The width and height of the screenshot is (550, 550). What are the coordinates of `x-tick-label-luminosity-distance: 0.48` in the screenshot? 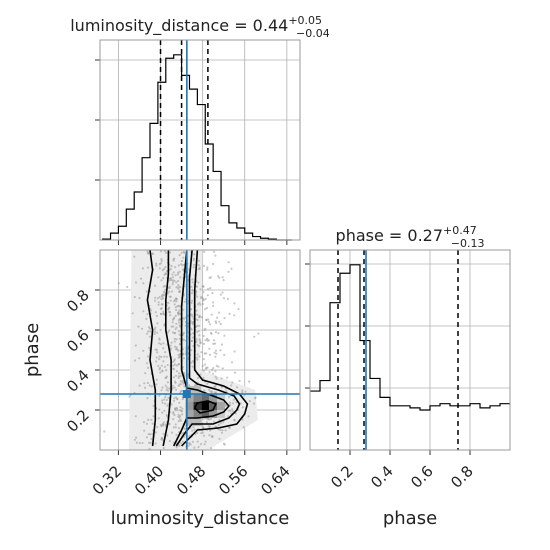 It's located at (191, 480).